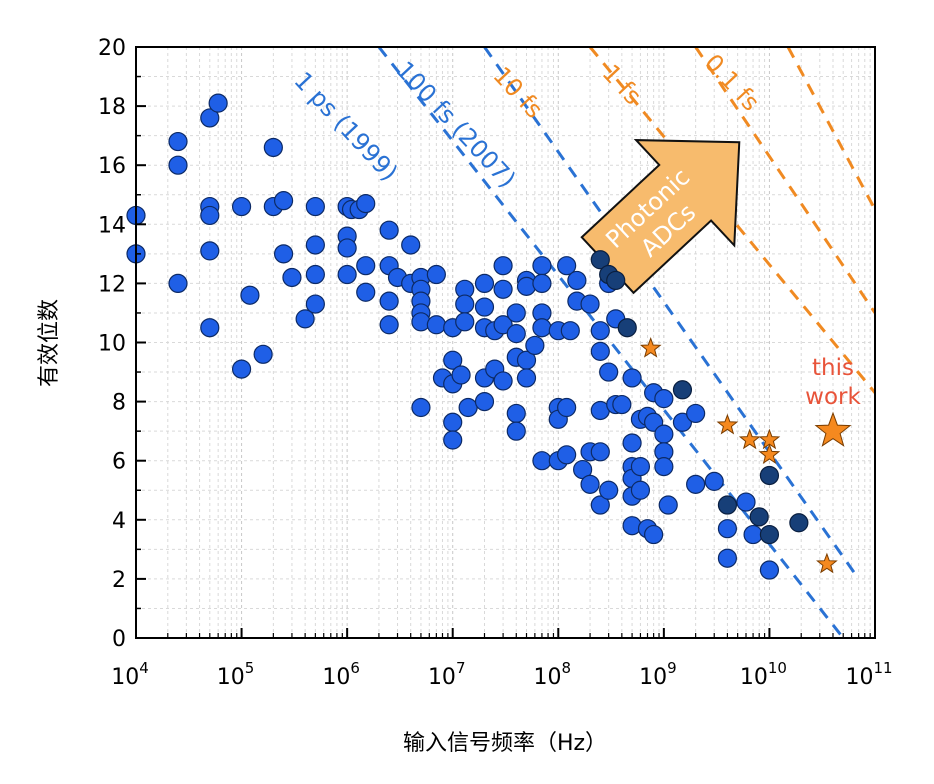  Describe the element at coordinates (112, 166) in the screenshot. I see `y-tick-label: 16` at that location.